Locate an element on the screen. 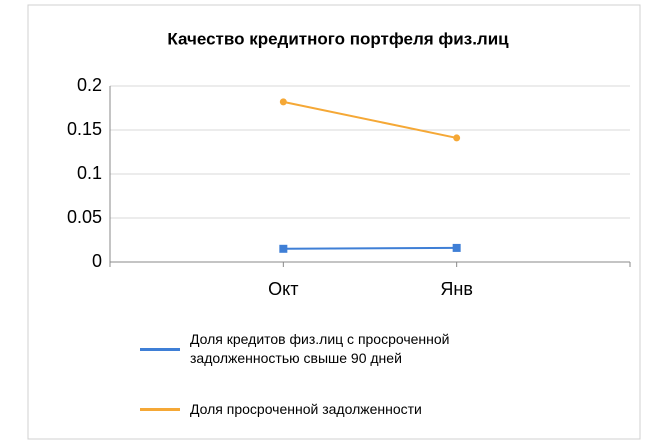  chart-title: Качество кредитного портфеля физ.лиц is located at coordinates (338, 38).